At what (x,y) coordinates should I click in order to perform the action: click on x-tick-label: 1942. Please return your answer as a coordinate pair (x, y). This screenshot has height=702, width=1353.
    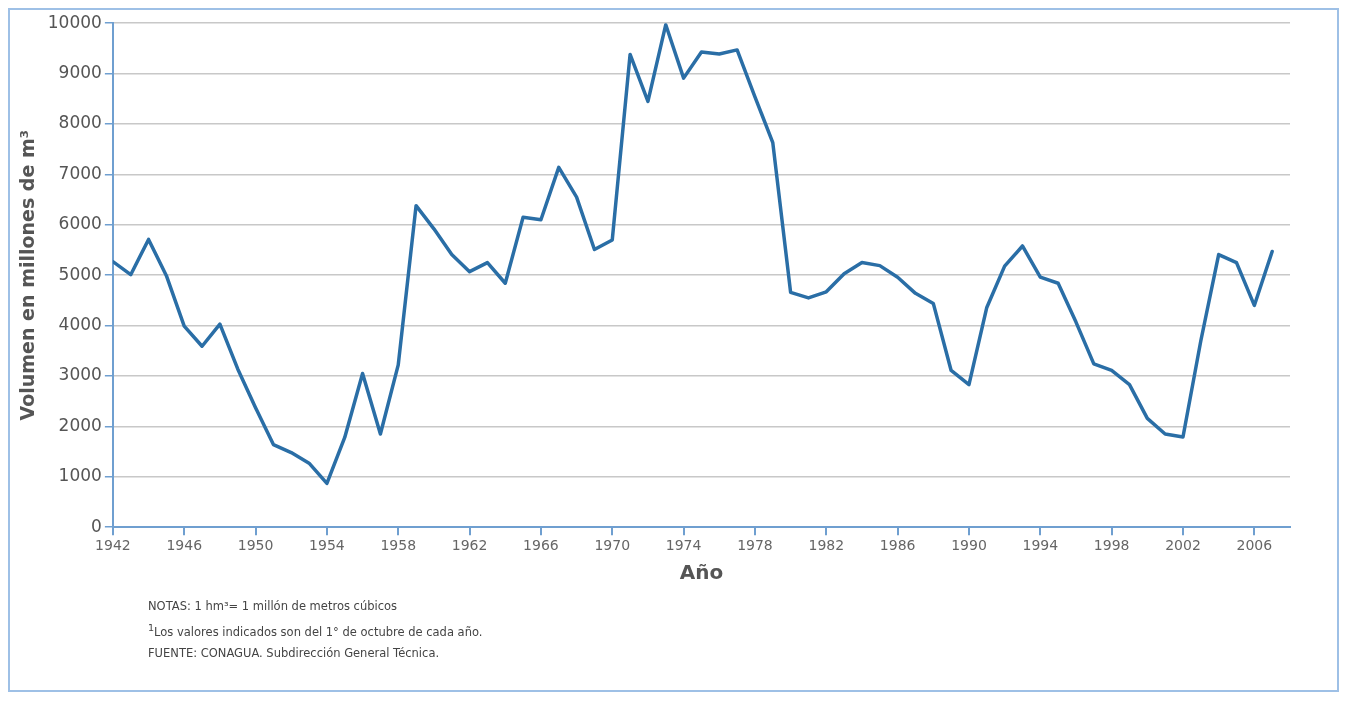
    Looking at the image, I should click on (113, 545).